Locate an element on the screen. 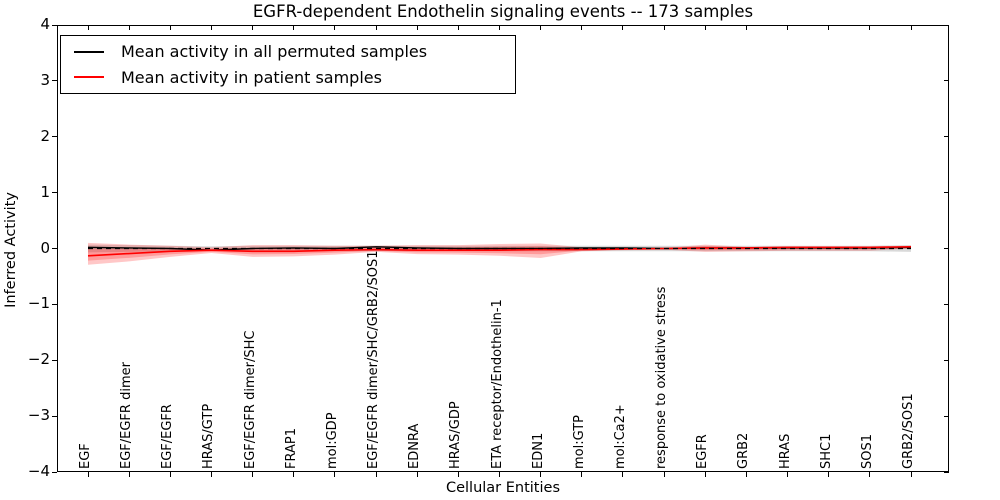 The height and width of the screenshot is (500, 1000). y-tick-label: −1 is located at coordinates (38, 303).